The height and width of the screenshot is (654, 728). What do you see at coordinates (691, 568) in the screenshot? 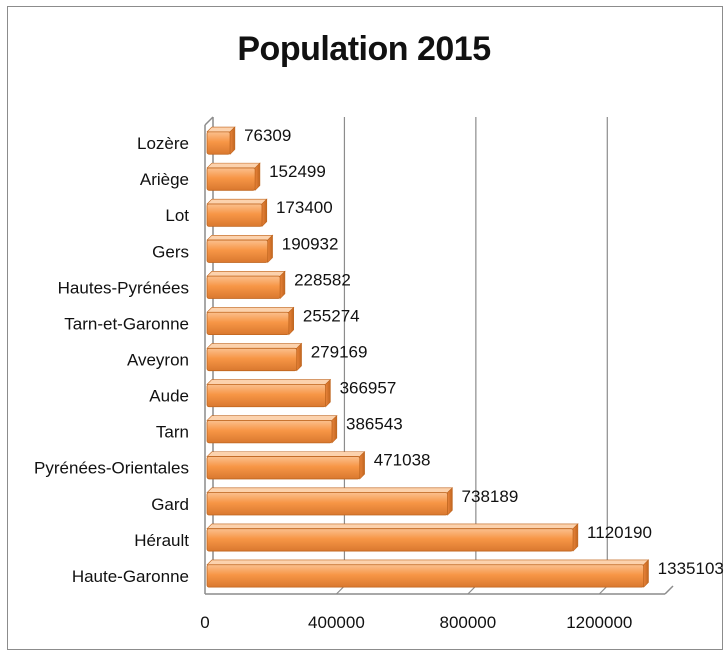
I see `data-label: 1335103` at bounding box center [691, 568].